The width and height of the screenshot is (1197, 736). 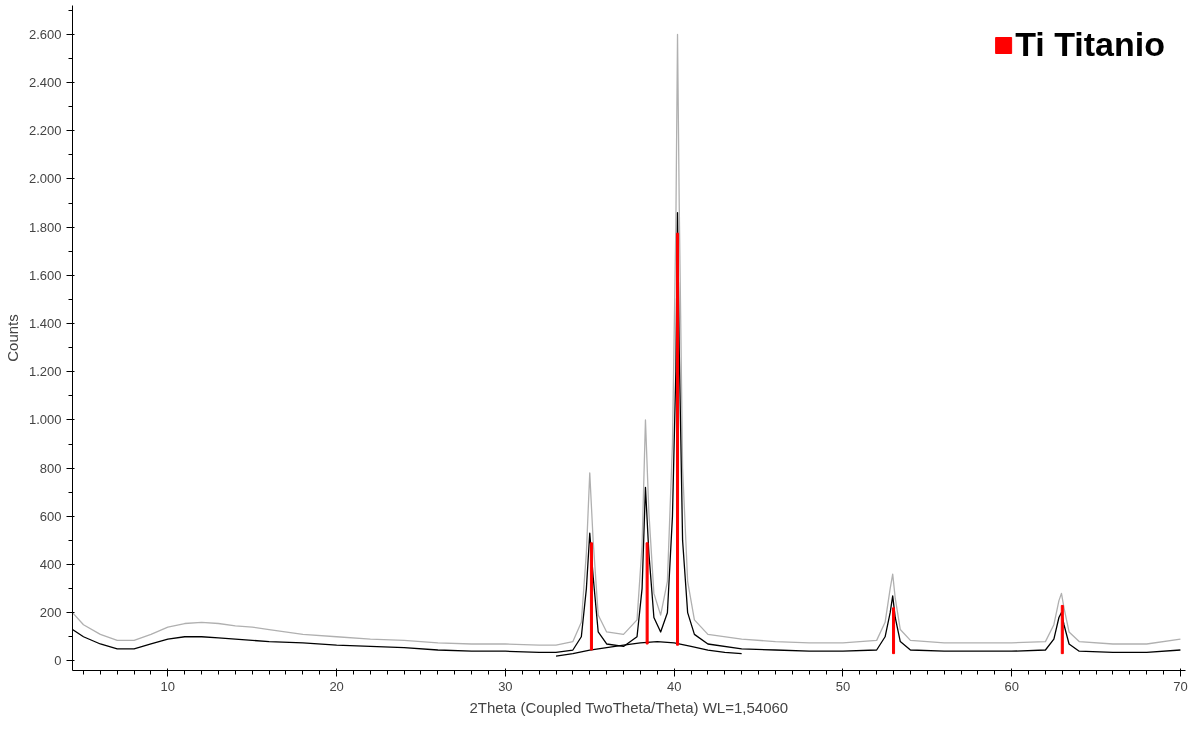 I want to click on y-tick-label: 1.600, so click(x=45, y=275).